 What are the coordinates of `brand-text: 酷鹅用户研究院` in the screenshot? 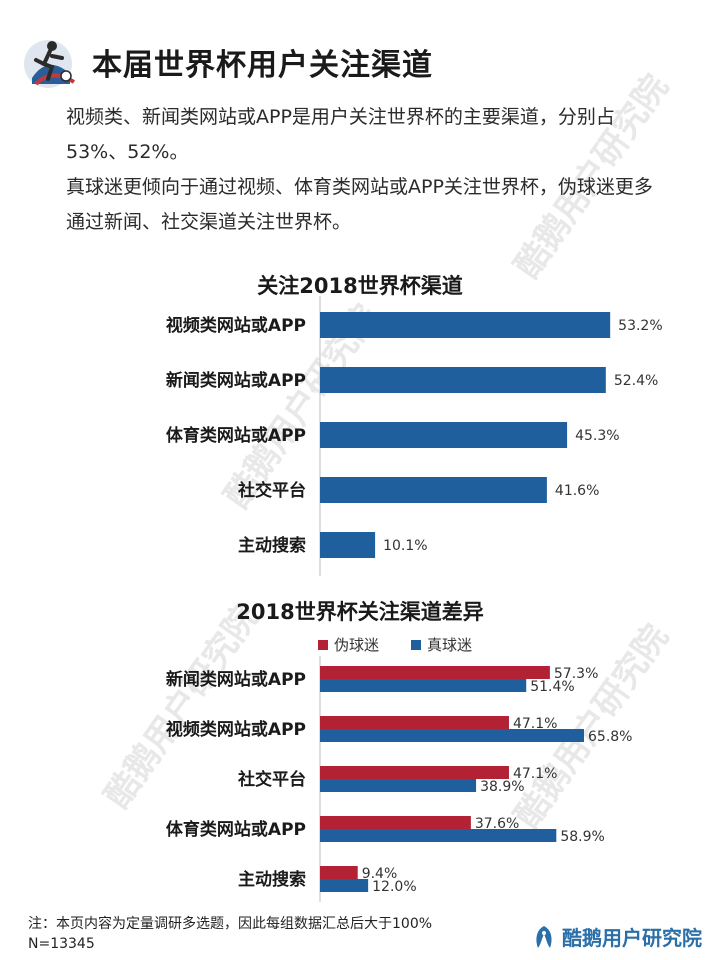 It's located at (632, 938).